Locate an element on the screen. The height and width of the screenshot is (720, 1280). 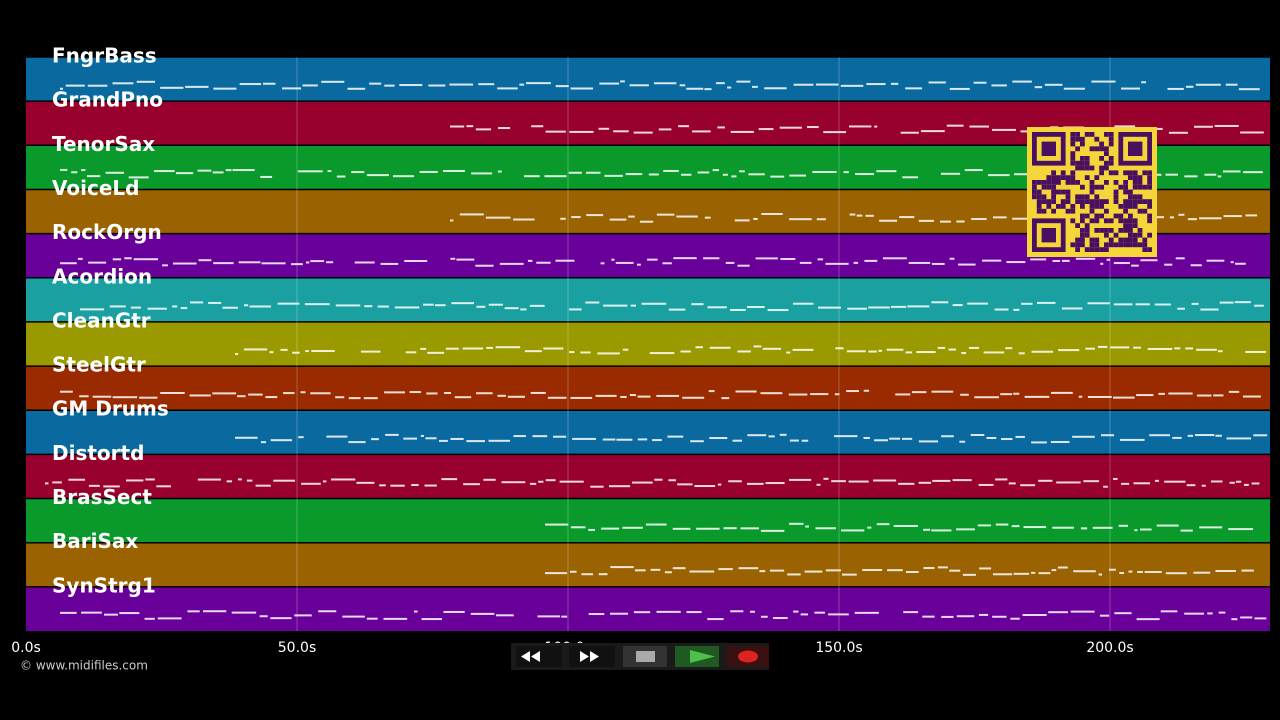
record-button is located at coordinates (748, 656).